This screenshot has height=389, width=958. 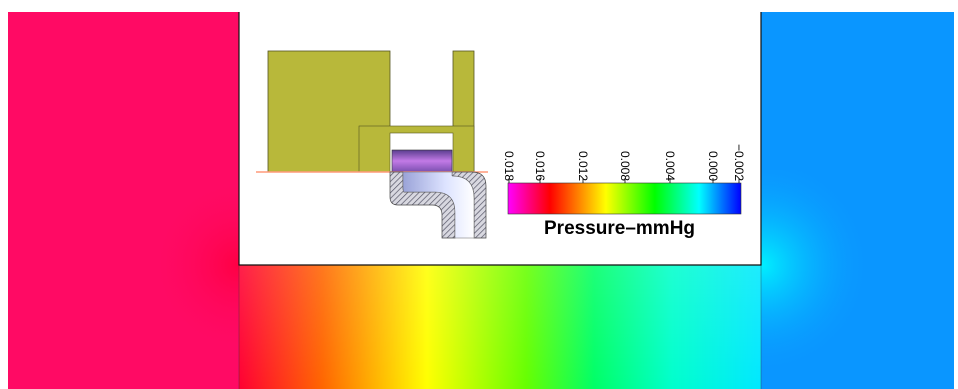 What do you see at coordinates (713, 166) in the screenshot?
I see `colorbar-tick-label: 0.000` at bounding box center [713, 166].